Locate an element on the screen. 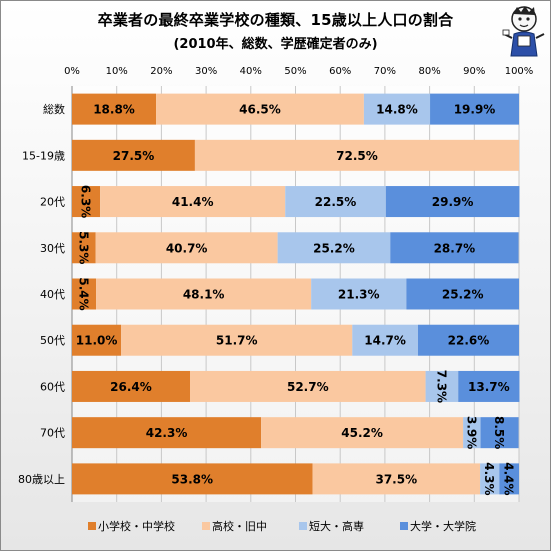 Image resolution: width=551 pixels, height=551 pixels. data-label: 42.3% is located at coordinates (167, 433).